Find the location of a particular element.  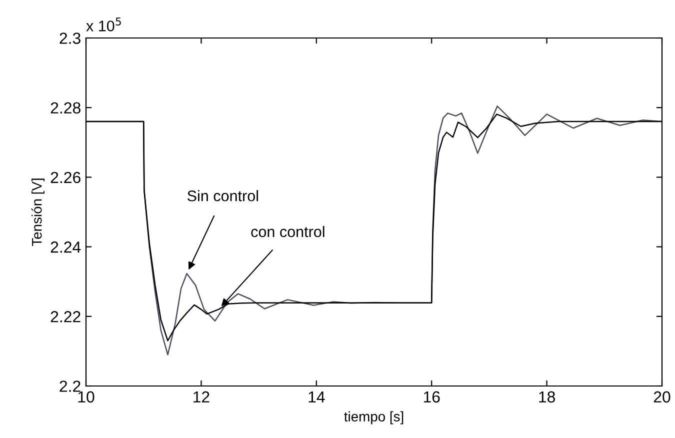

y-tick-label: 2.22 is located at coordinates (65, 316).